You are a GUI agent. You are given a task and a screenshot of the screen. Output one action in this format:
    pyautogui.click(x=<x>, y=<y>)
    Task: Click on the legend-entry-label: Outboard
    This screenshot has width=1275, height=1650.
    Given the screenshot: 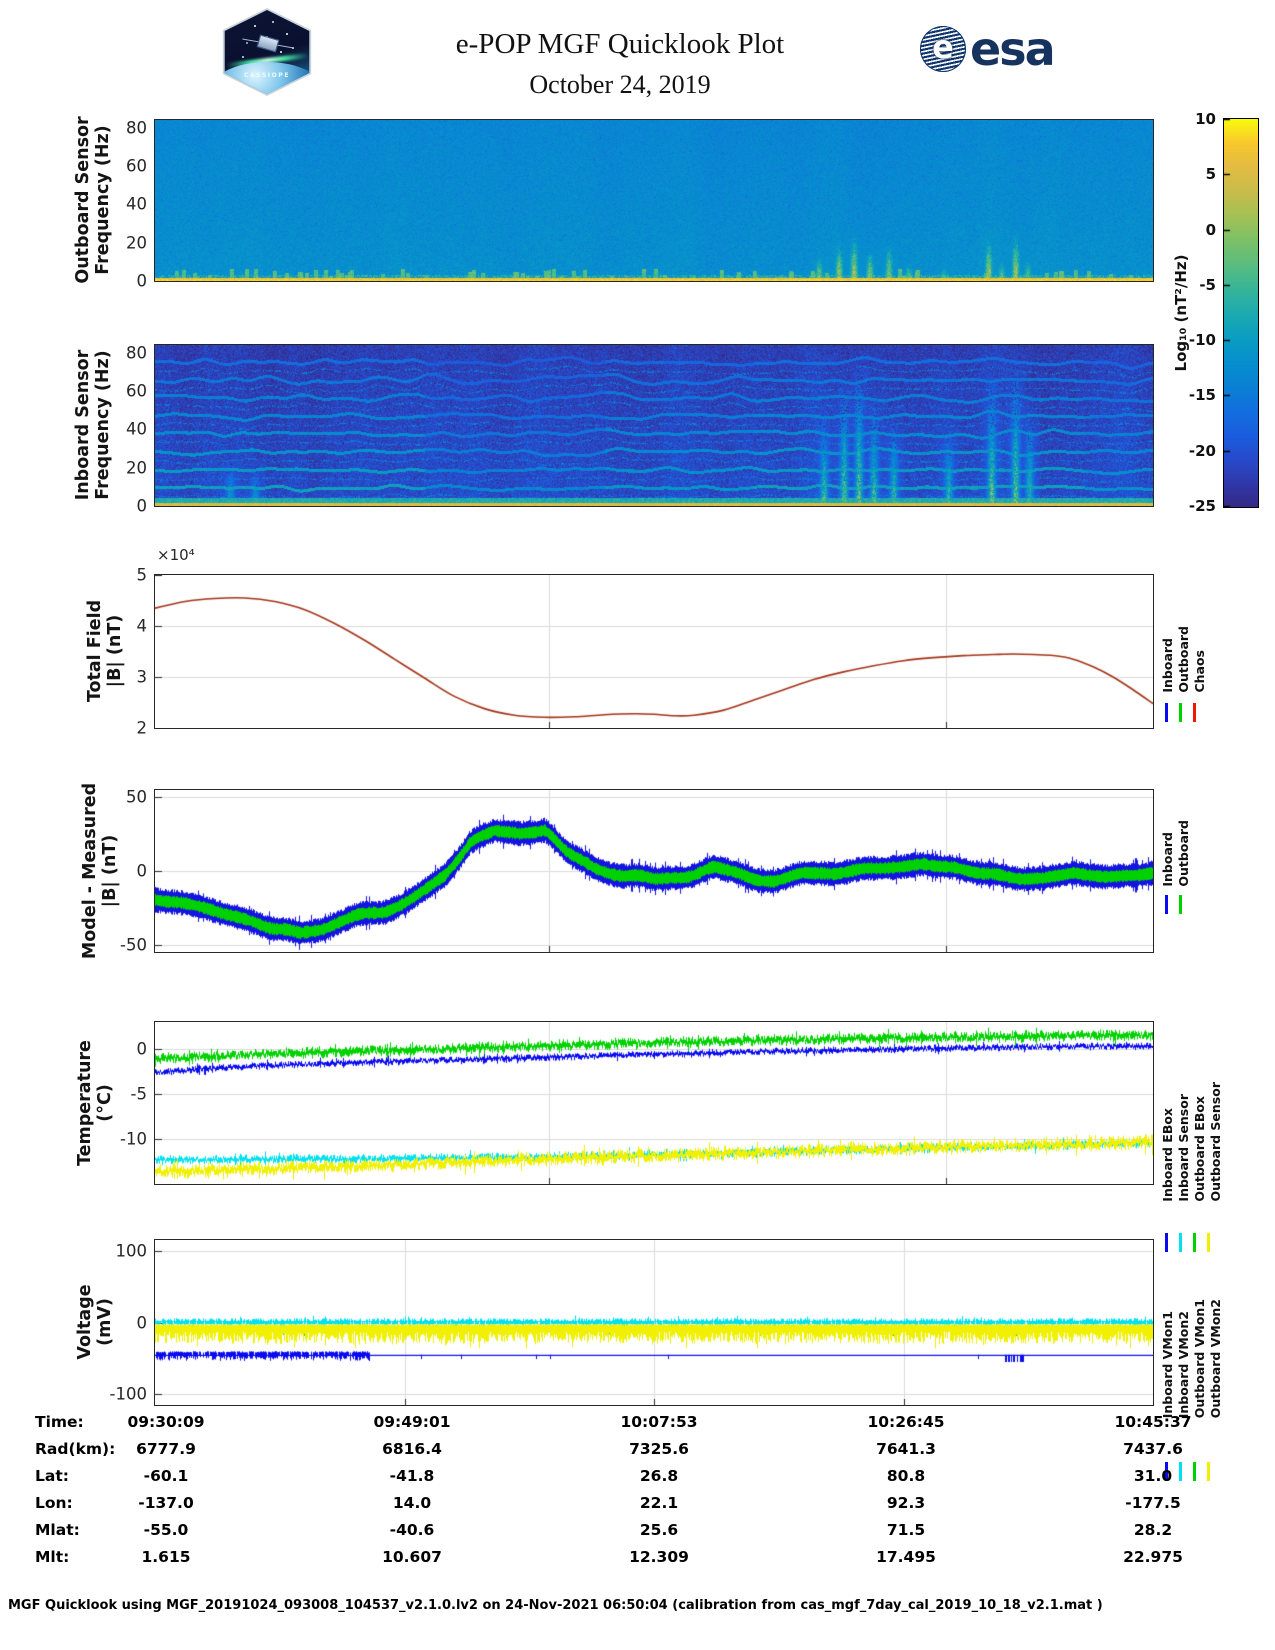 What is the action you would take?
    pyautogui.click(x=1183, y=853)
    